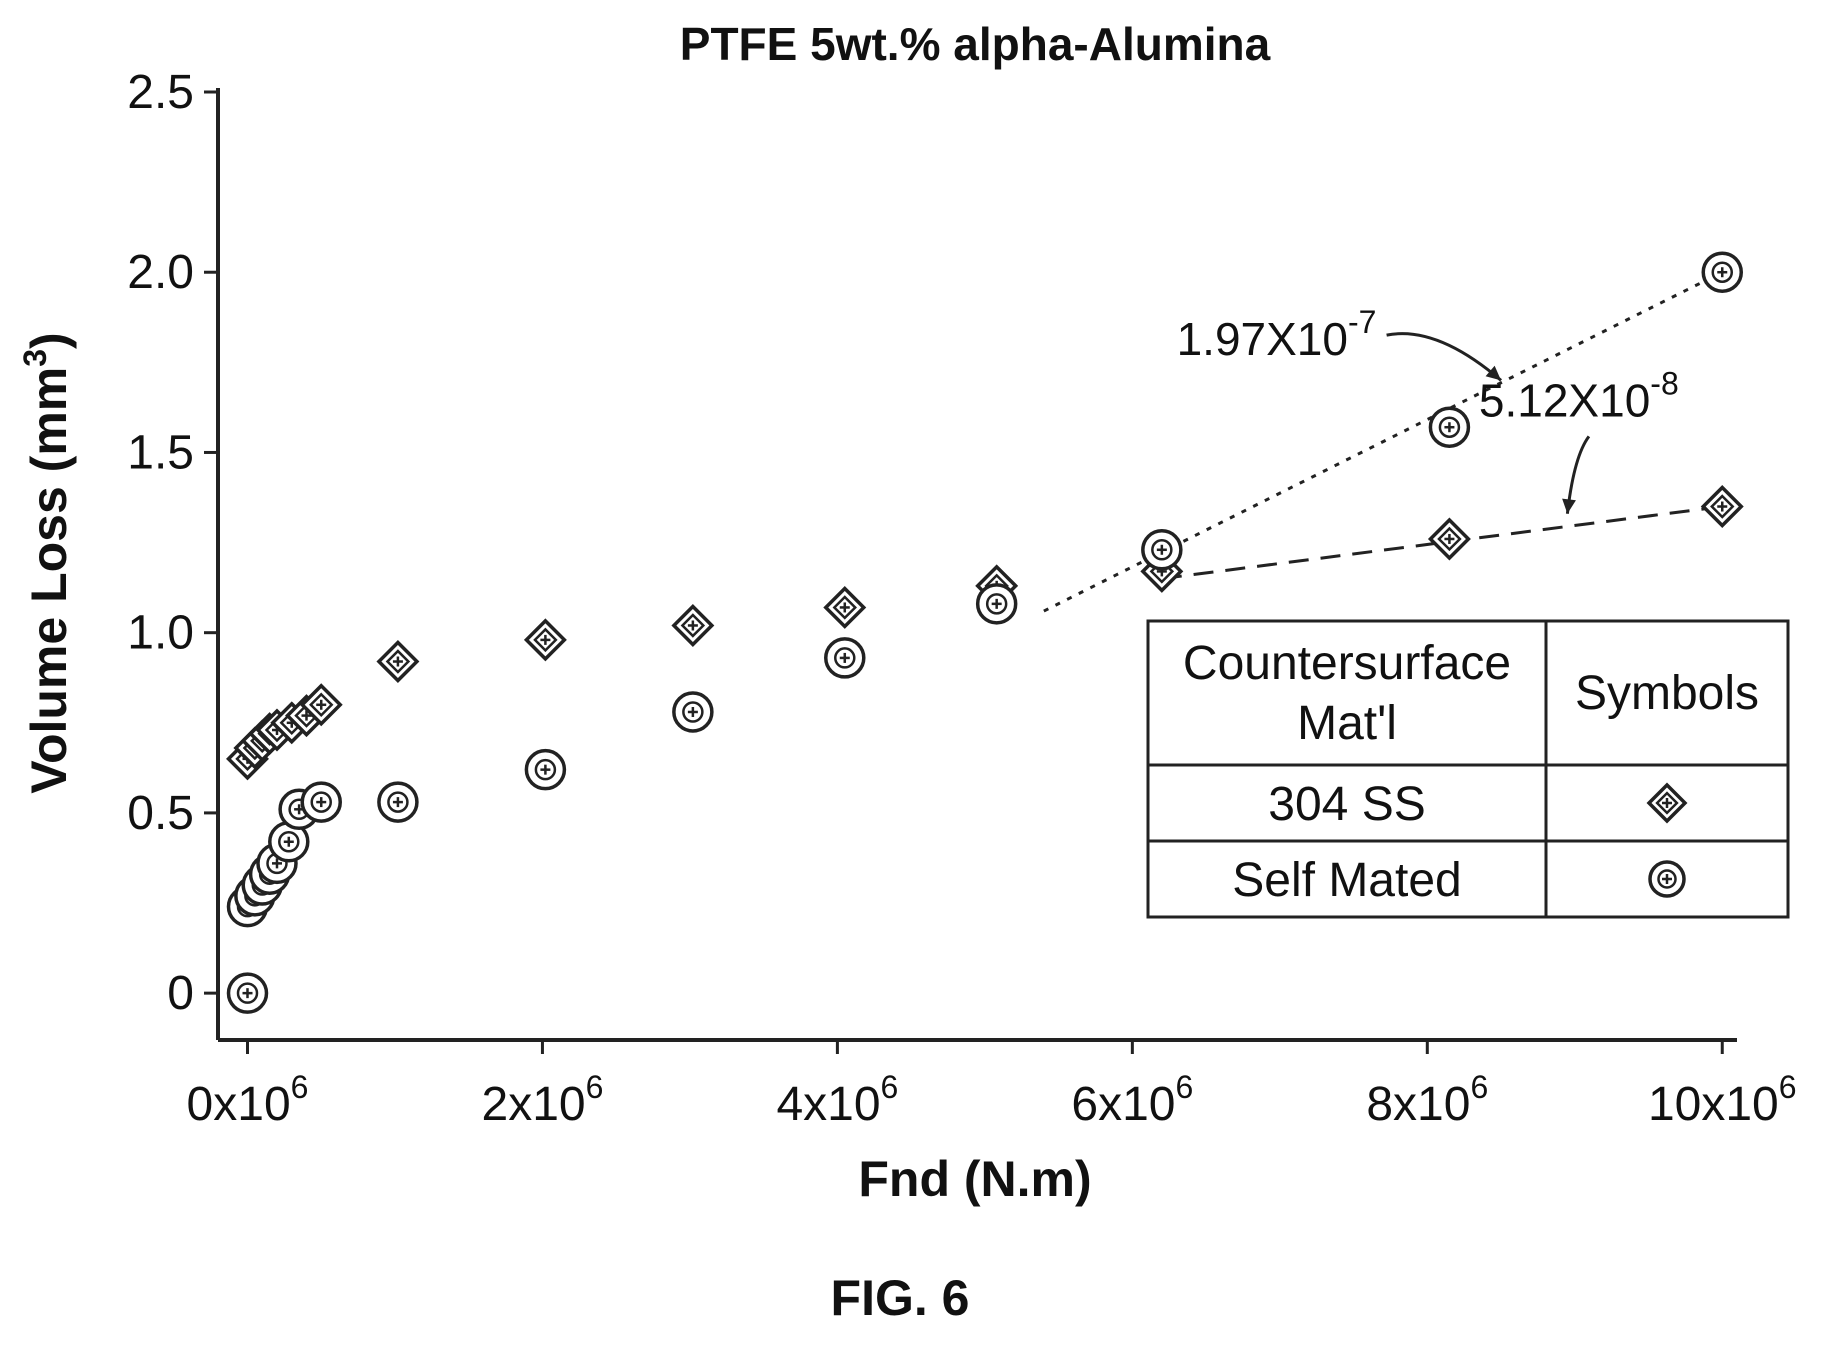  I want to click on legend-row-label: Self Mated, so click(1346, 880).